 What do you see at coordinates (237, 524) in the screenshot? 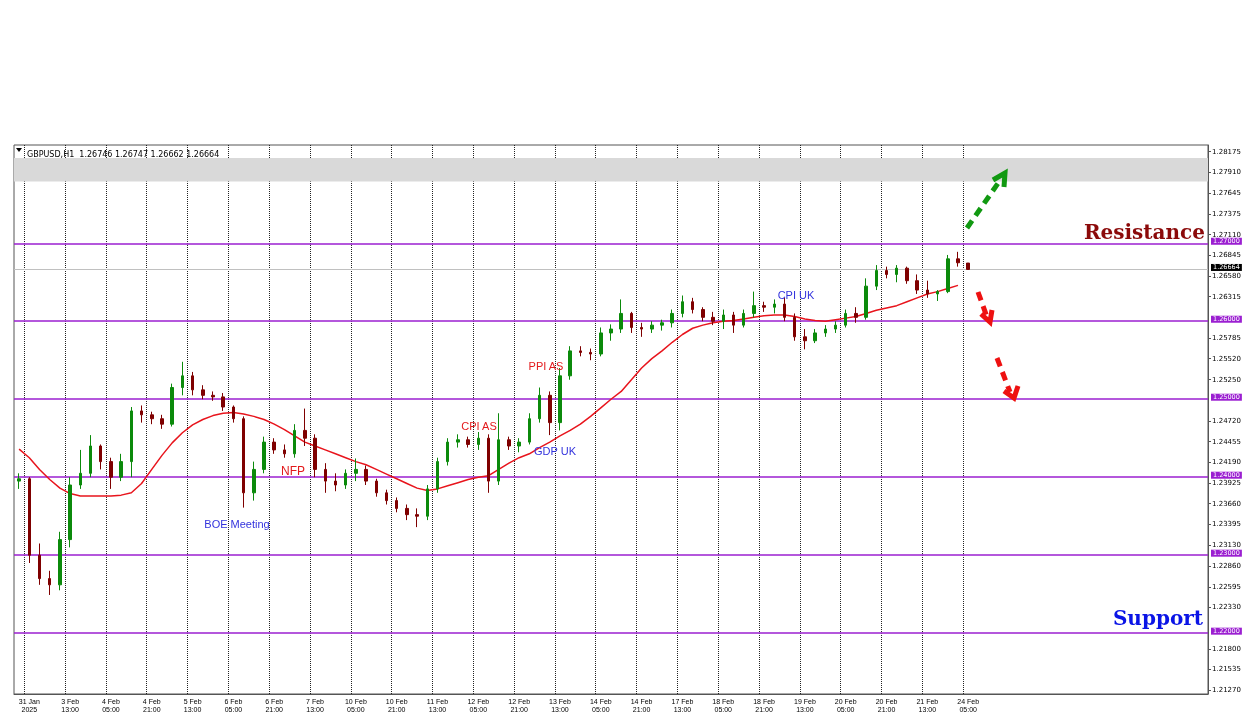
I see `annotation: BOE Meeting` at bounding box center [237, 524].